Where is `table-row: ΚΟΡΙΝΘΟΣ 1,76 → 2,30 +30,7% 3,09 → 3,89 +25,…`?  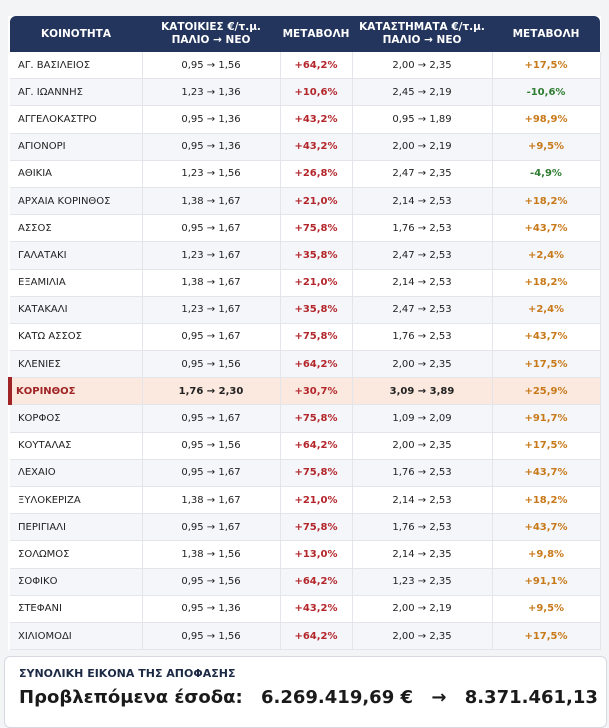
table-row: ΚΟΡΙΝΘΟΣ 1,76 → 2,30 +30,7% 3,09 → 3,89 +25,… is located at coordinates (304, 391).